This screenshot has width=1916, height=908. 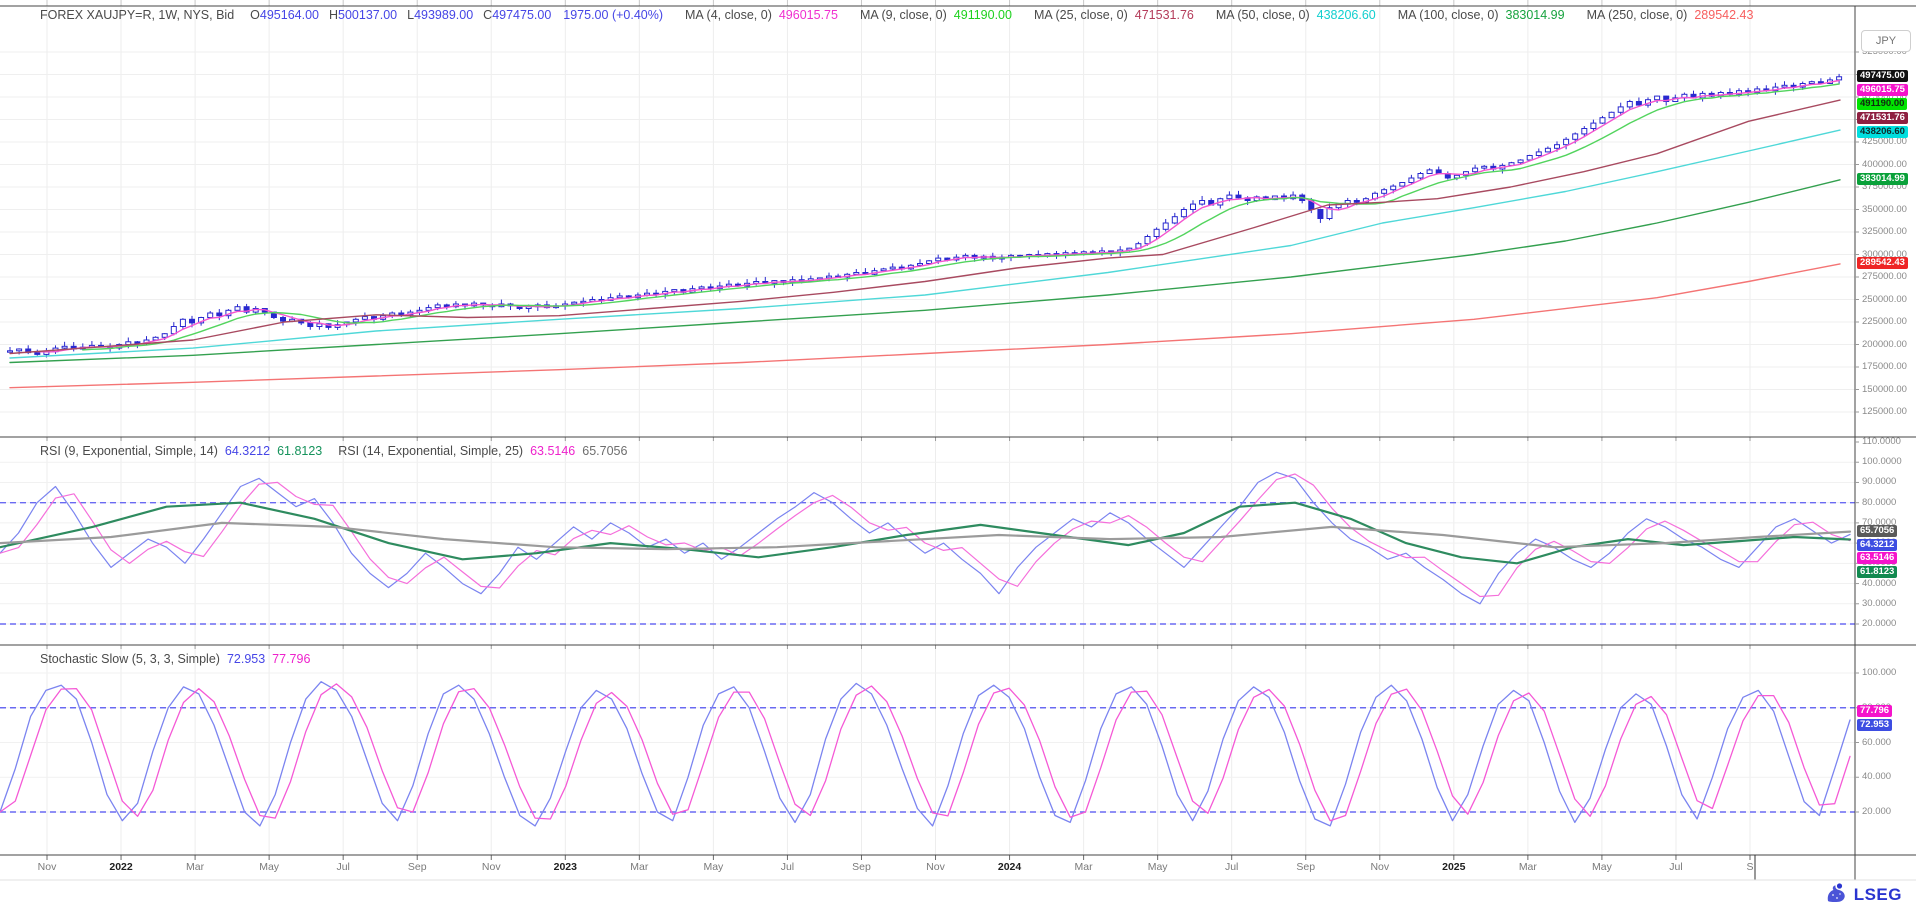 What do you see at coordinates (1877, 571) in the screenshot?
I see `rsi-value-badge: 61.8123` at bounding box center [1877, 571].